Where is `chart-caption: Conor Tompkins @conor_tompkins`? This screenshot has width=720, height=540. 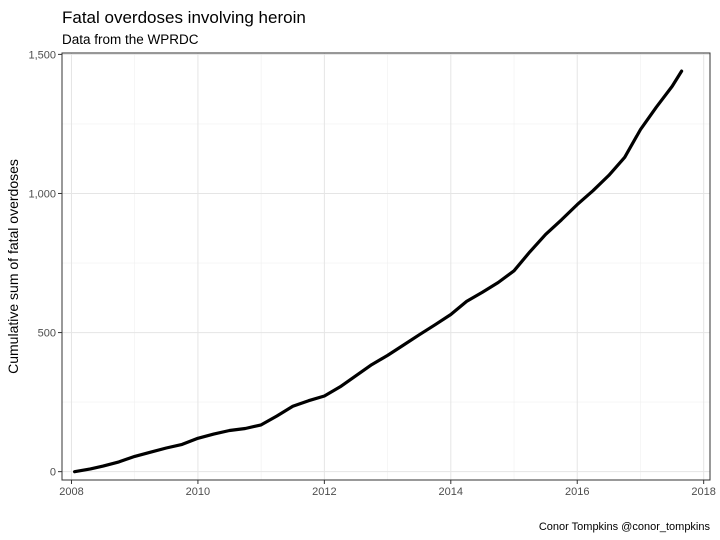 chart-caption: Conor Tompkins @conor_tompkins is located at coordinates (625, 527).